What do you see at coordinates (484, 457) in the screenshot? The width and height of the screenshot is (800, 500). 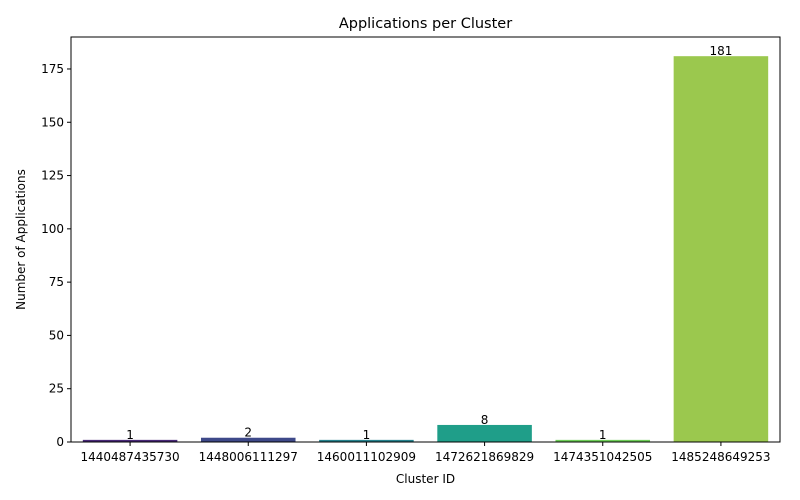 I see `x-tick-label: 1472621869829` at bounding box center [484, 457].